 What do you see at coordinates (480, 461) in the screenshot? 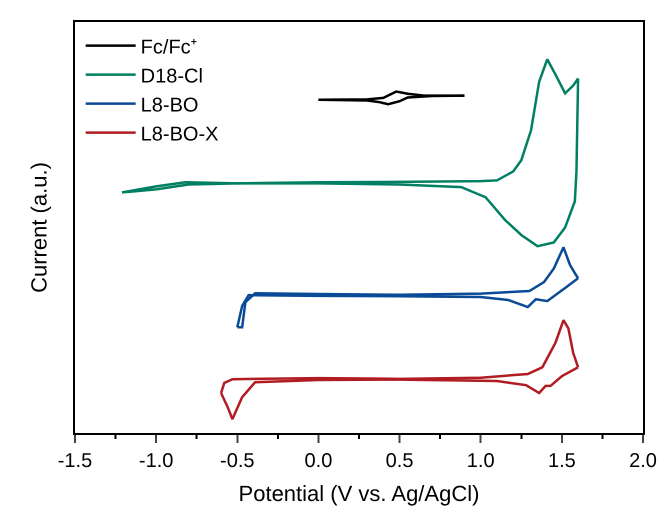
I see `x-tick-label: 1.0` at bounding box center [480, 461].